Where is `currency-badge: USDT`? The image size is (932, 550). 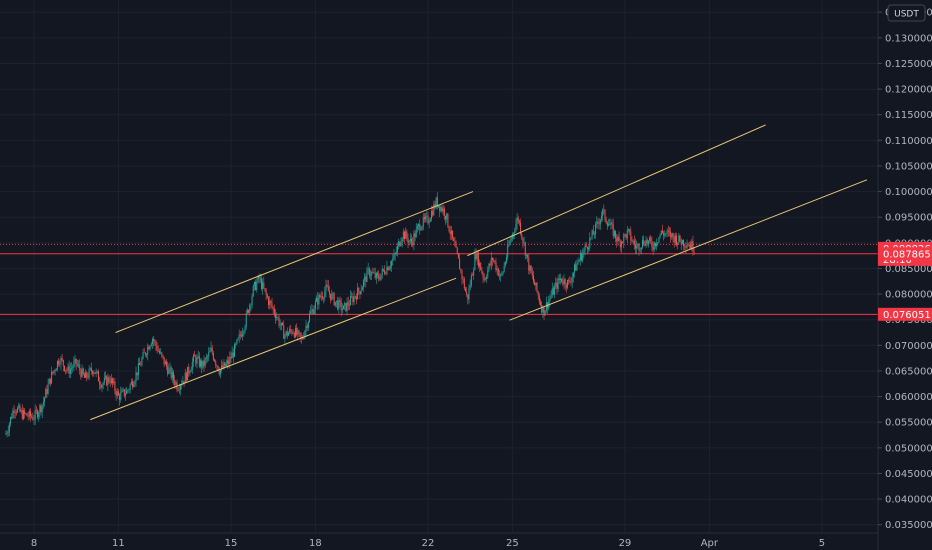 currency-badge: USDT is located at coordinates (906, 13).